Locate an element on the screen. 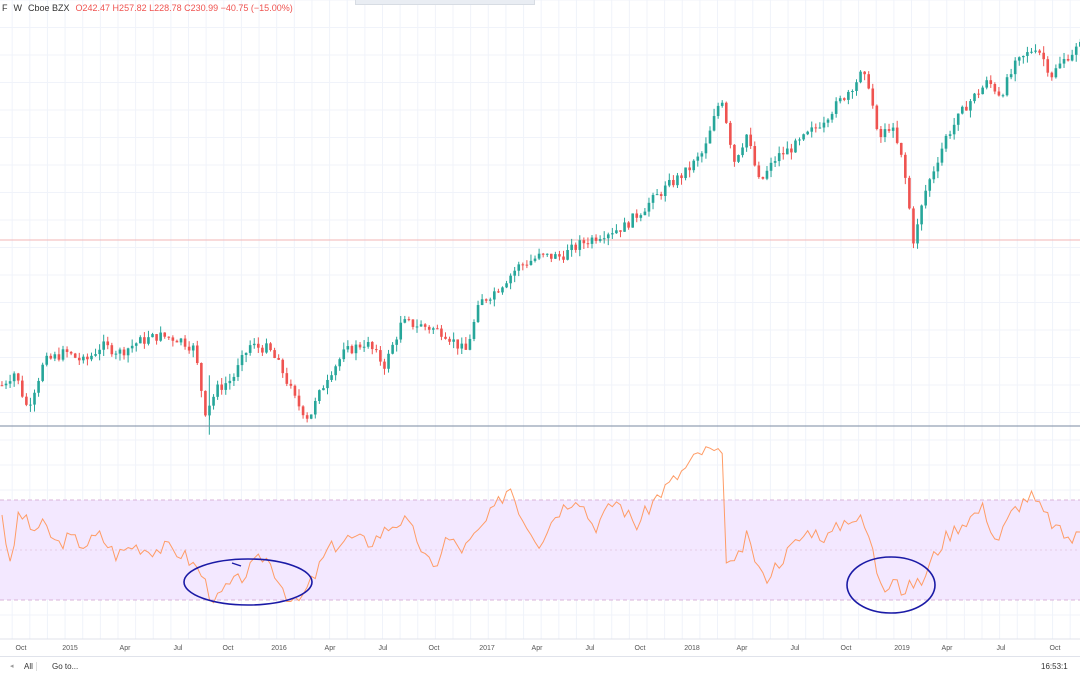  symbol-suffix: F is located at coordinates (5, 8).